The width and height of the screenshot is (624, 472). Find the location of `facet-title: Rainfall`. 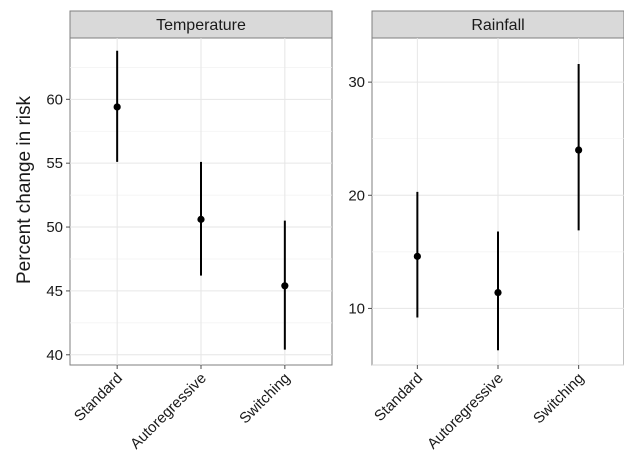

facet-title: Rainfall is located at coordinates (497, 25).